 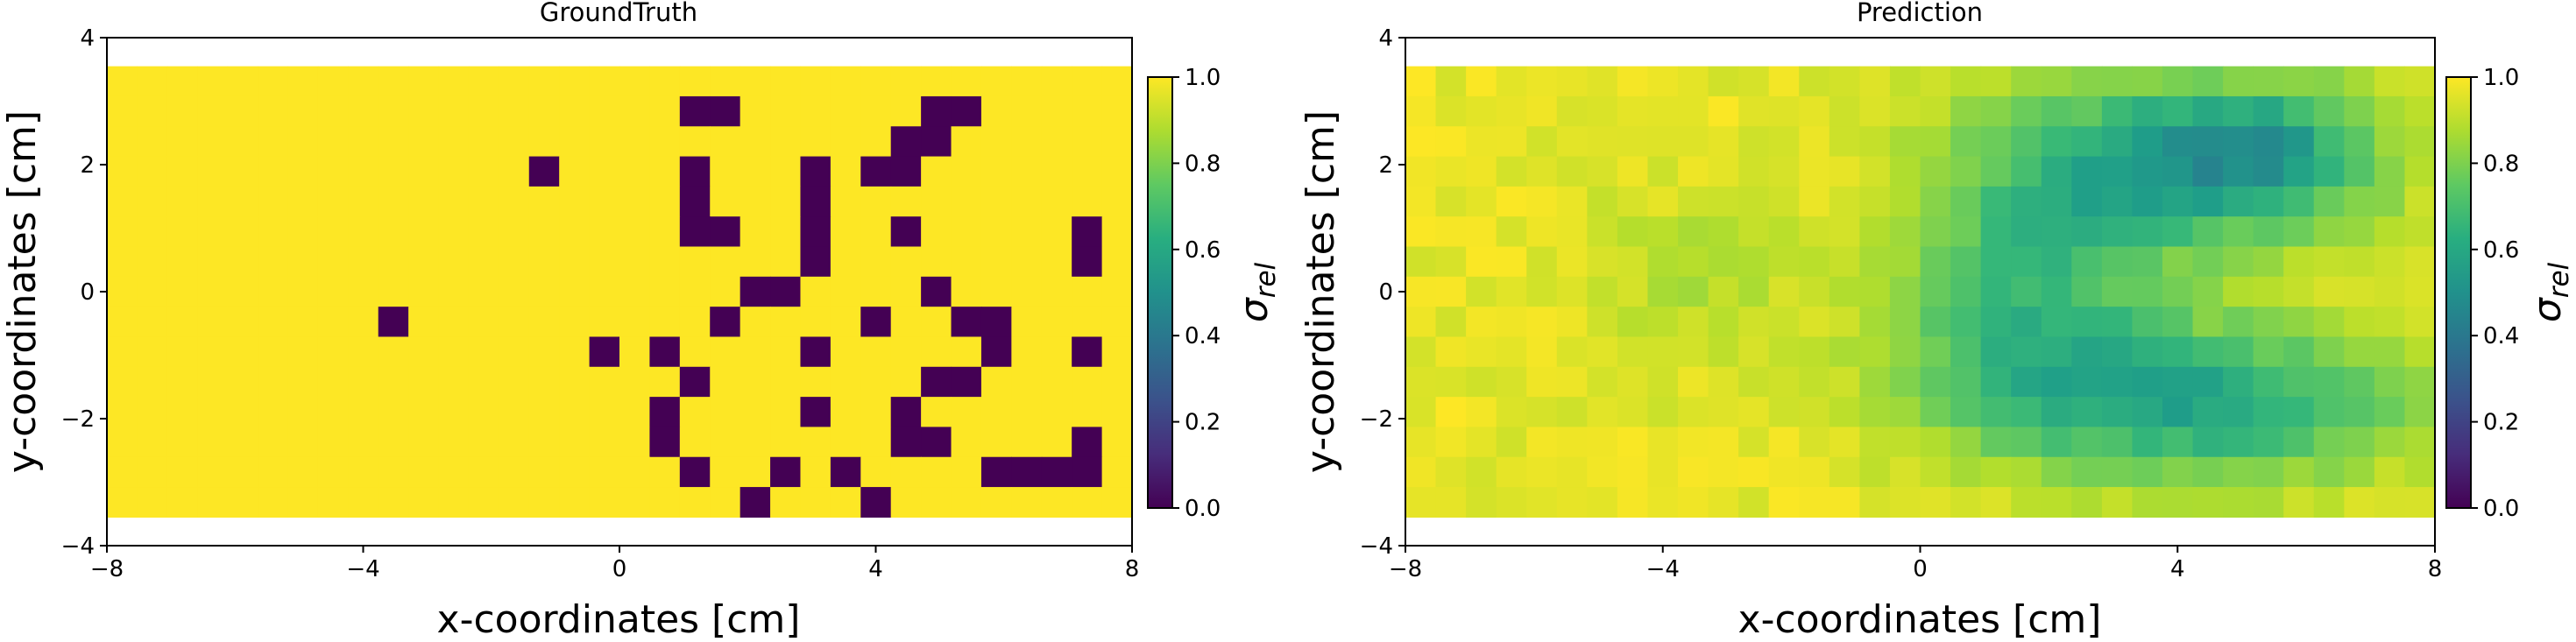 I want to click on colorbar-tick-label: 1.0, so click(x=2501, y=78).